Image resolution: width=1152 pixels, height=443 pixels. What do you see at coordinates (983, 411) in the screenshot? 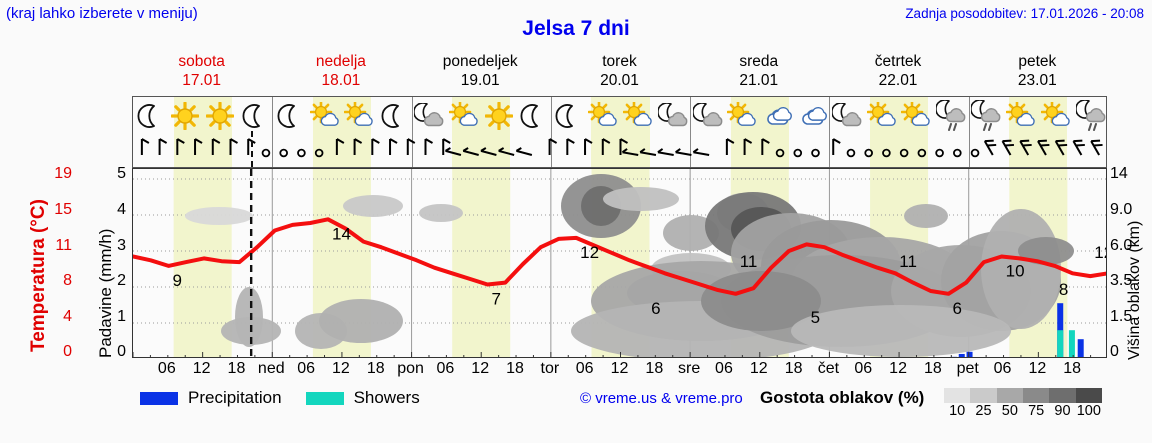
I see `cloud-density-tick: 25` at bounding box center [983, 411].